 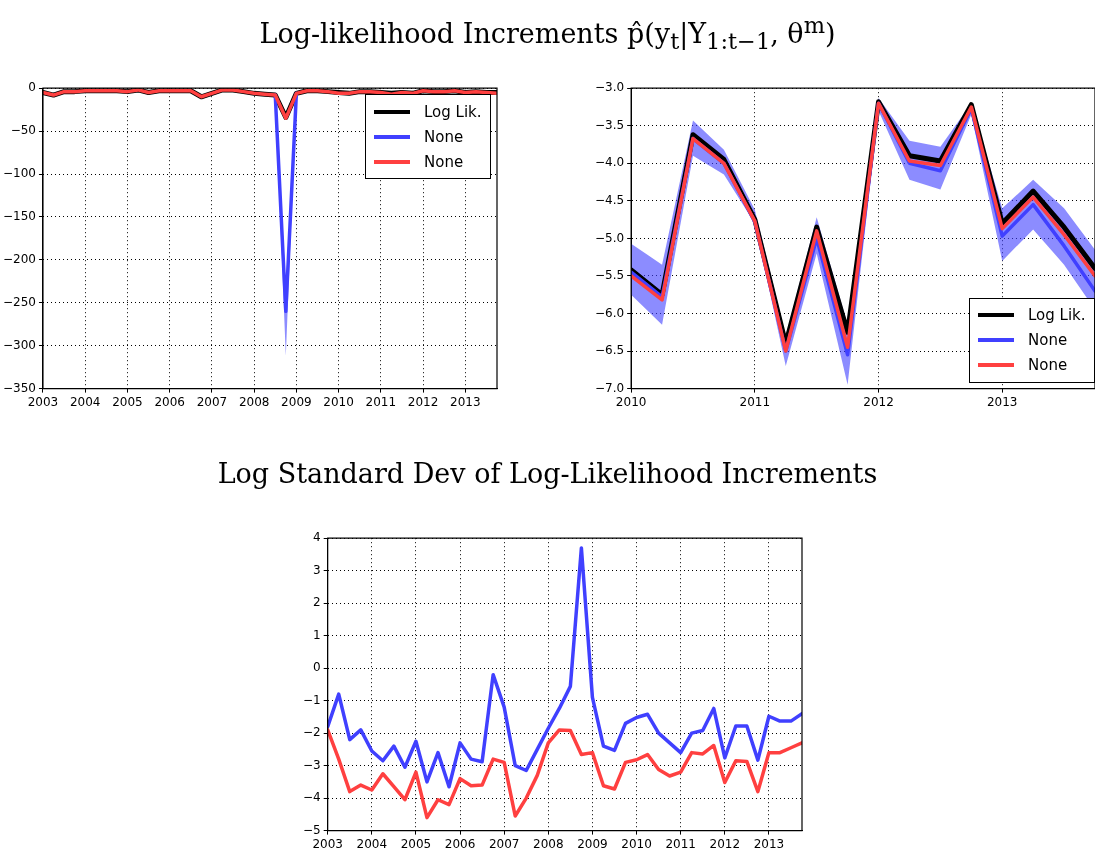 I want to click on y-tick-label: 1, so click(x=317, y=634).